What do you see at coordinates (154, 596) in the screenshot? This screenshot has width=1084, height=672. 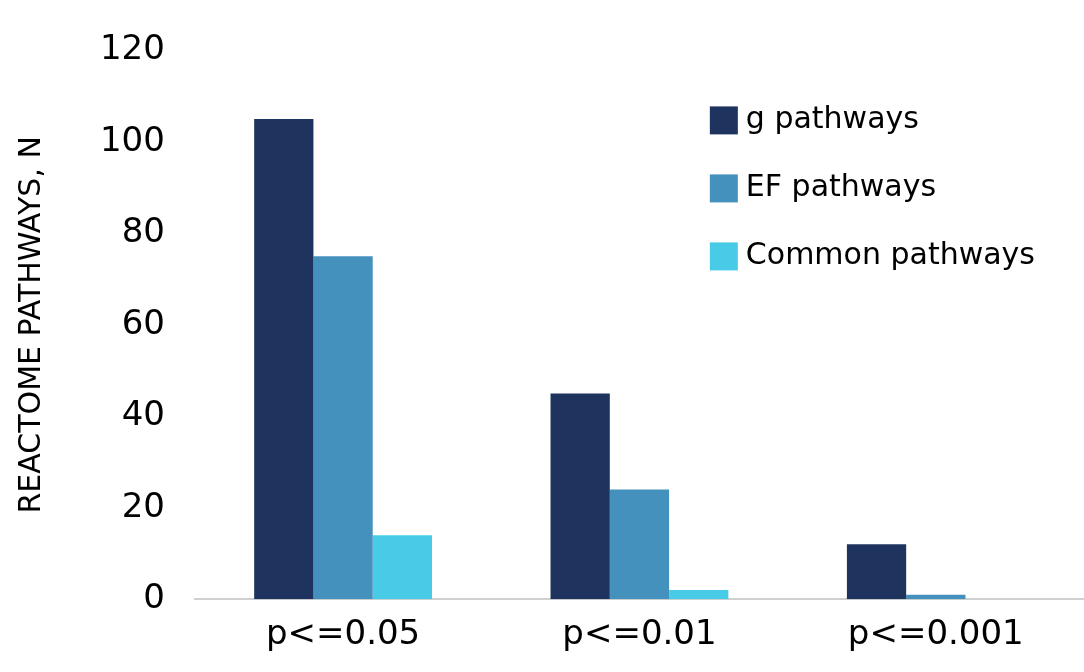 I see `y-tick-label: 0` at bounding box center [154, 596].